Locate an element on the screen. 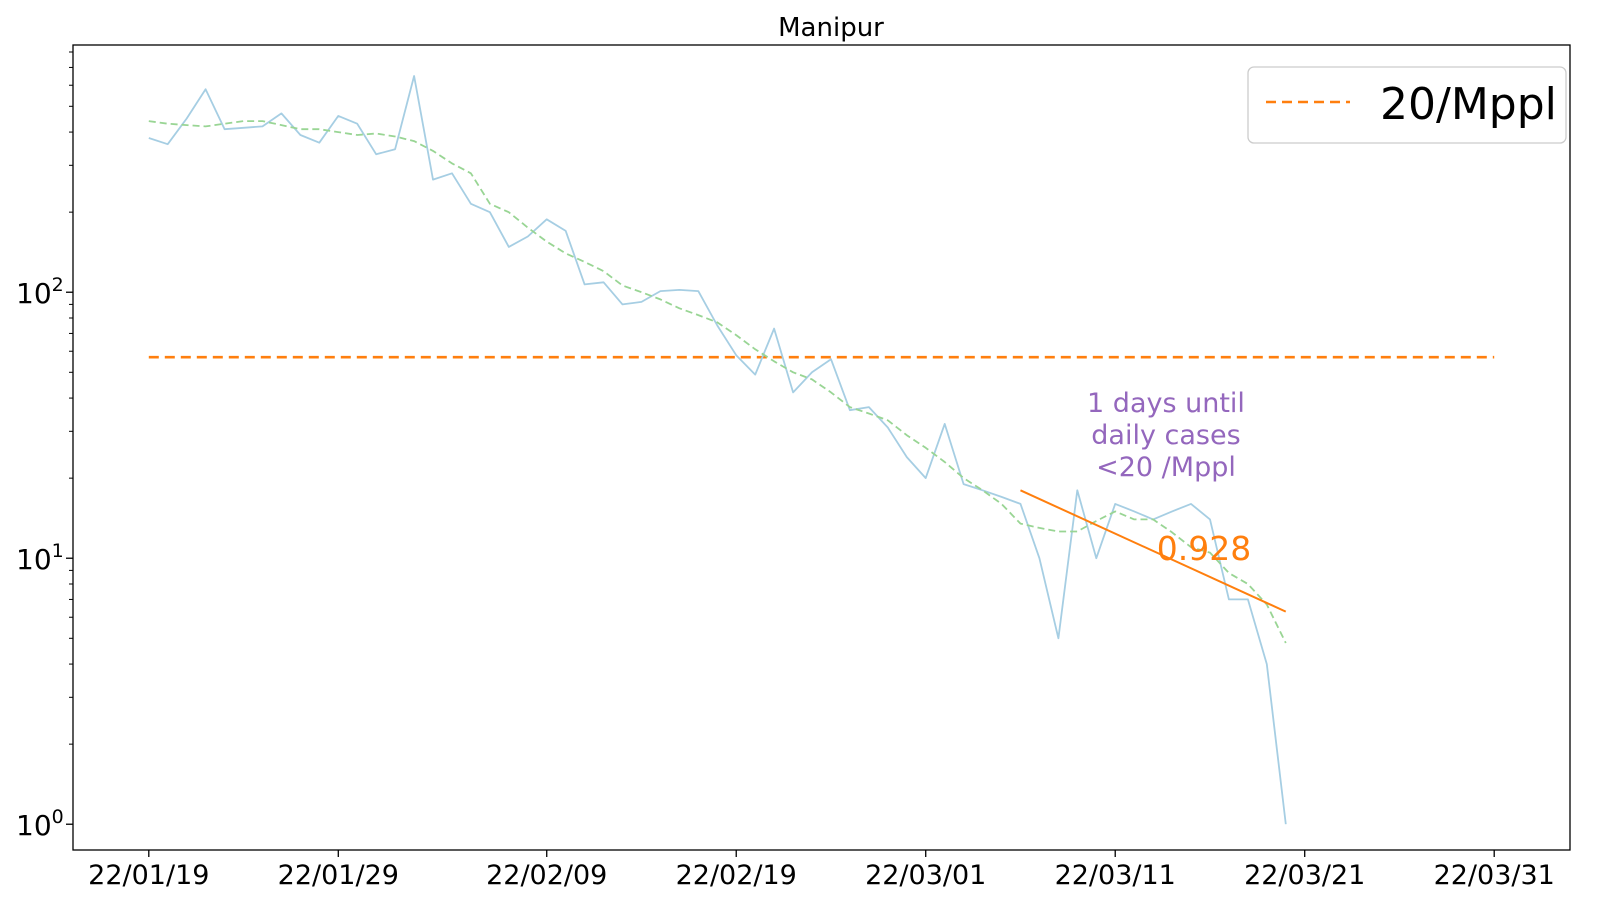 Image resolution: width=1600 pixels, height=900 pixels. x-tick-label: 22/03/01 is located at coordinates (925, 875).